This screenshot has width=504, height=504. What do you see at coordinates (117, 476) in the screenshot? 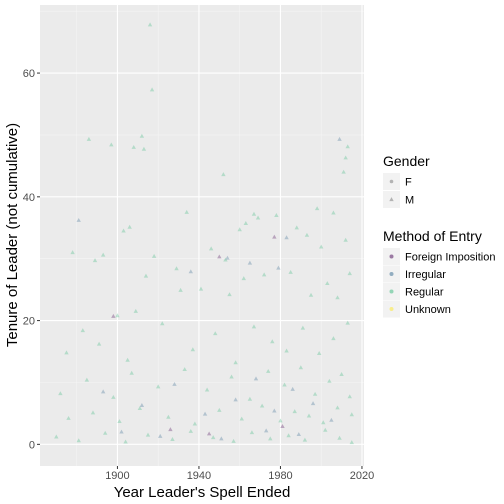
I see `x-tick-label: 1900` at bounding box center [117, 476].